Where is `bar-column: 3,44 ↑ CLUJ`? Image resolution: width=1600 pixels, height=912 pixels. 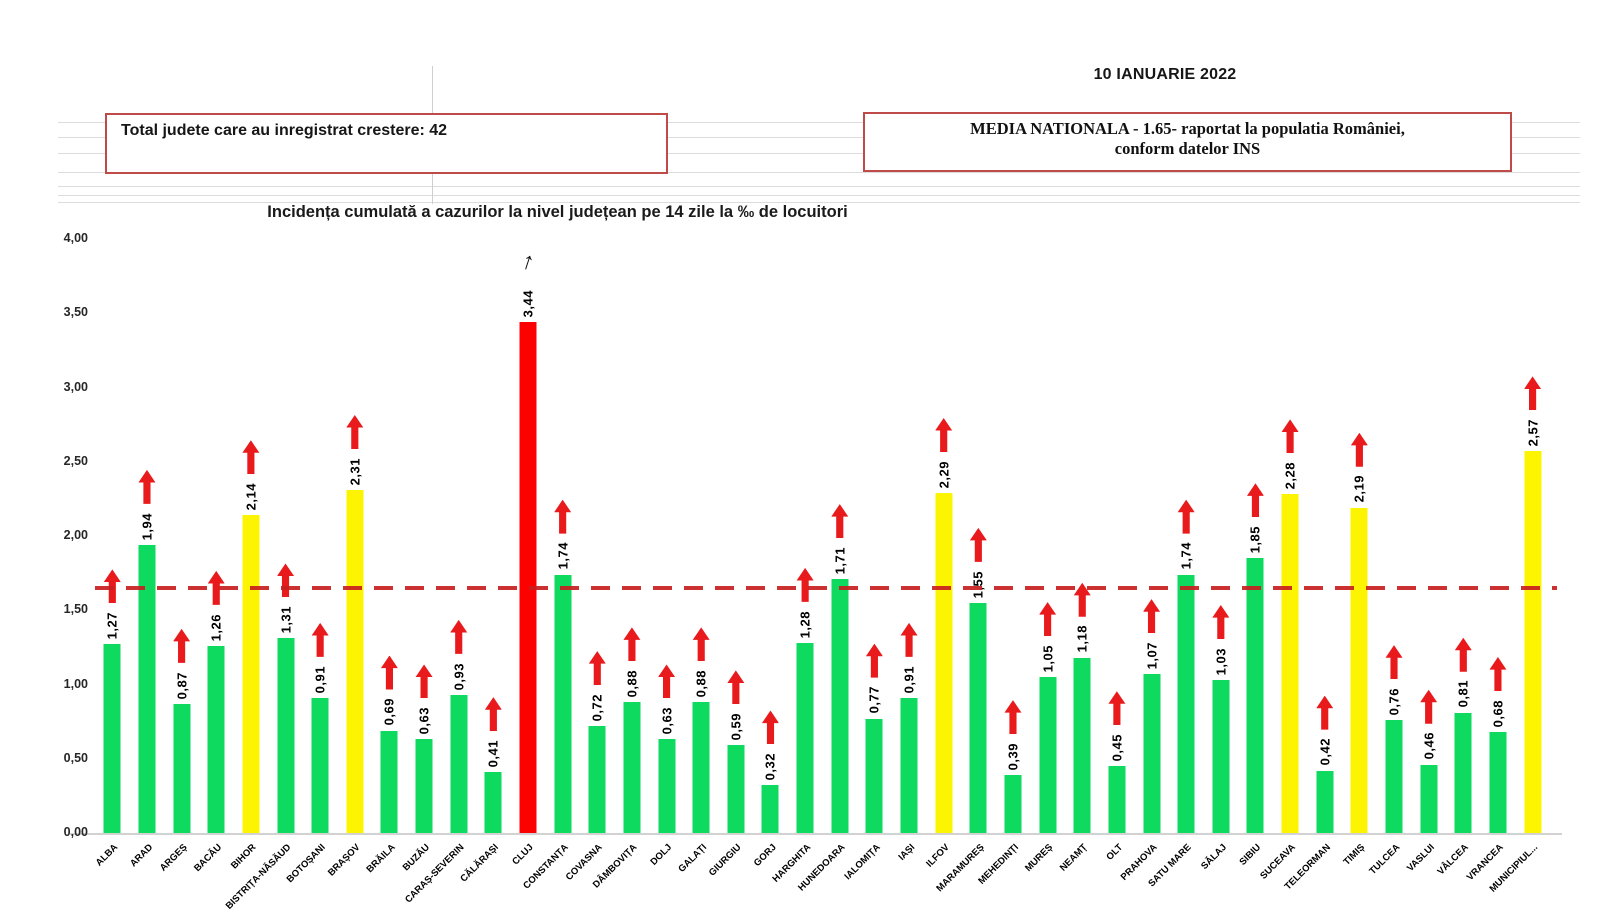 bar-column: 3,44 ↑ CLUJ is located at coordinates (528, 553).